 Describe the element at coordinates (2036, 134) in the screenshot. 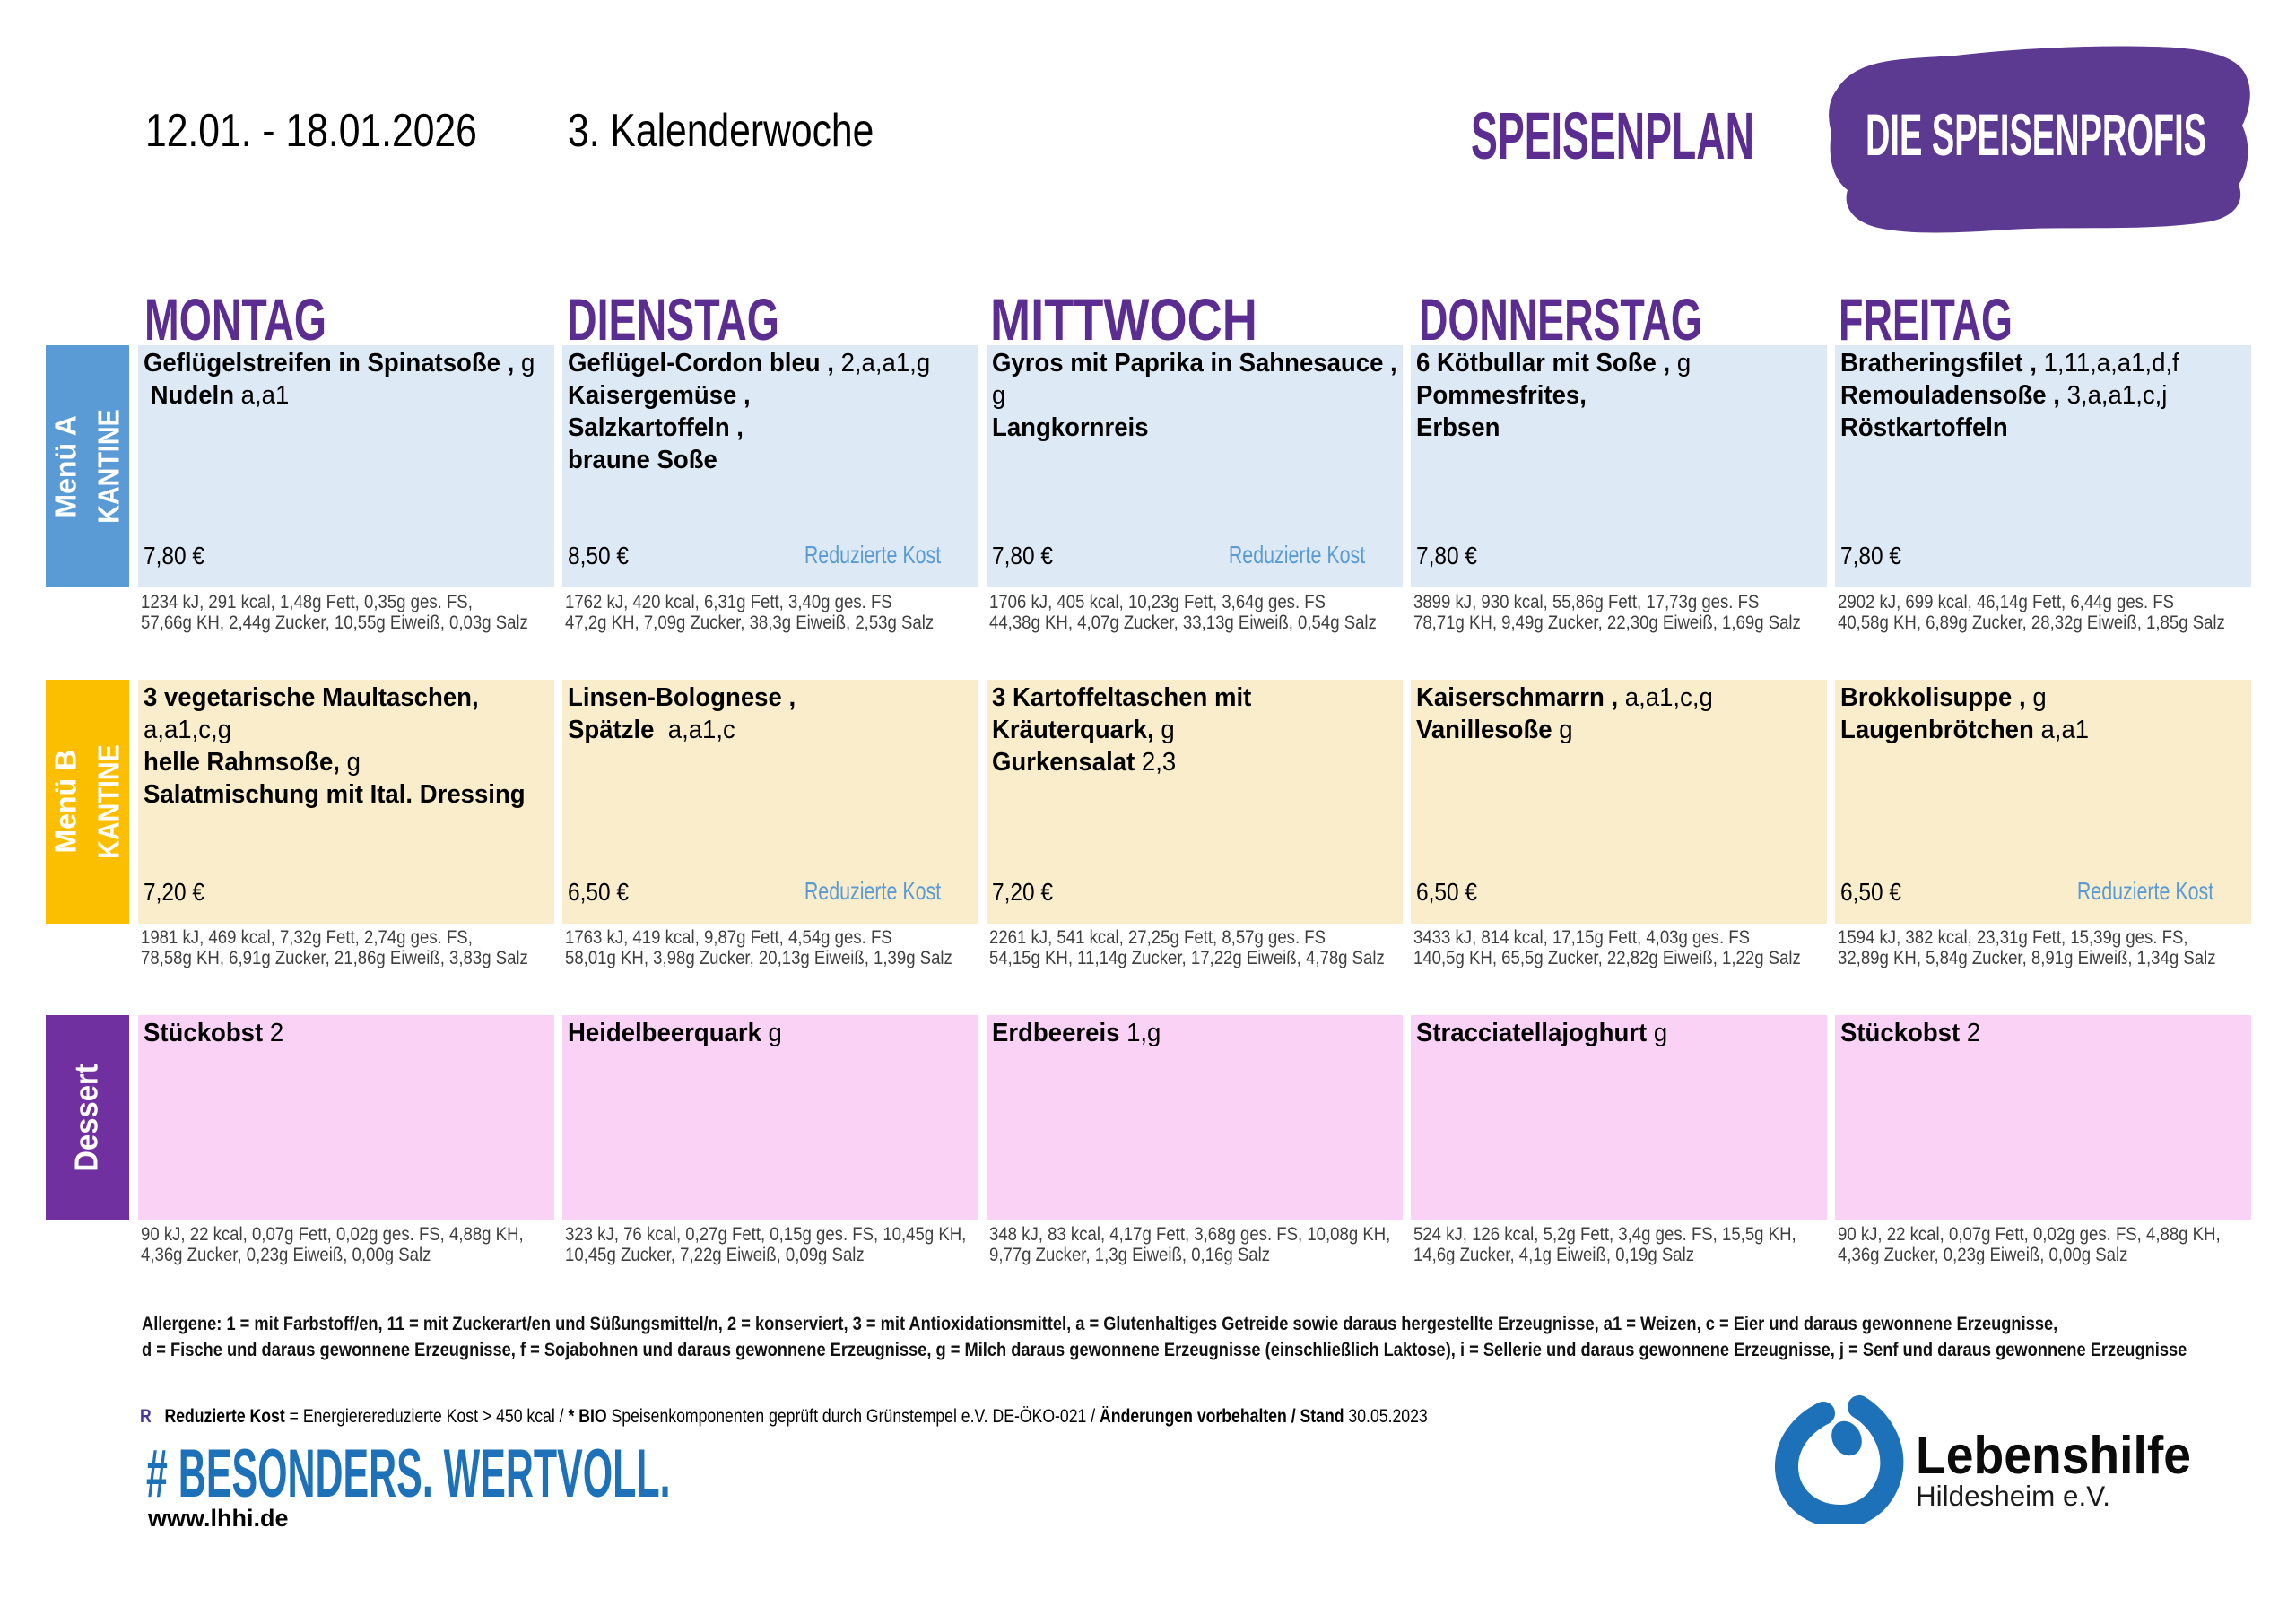

I see `svg-text: DIE SPEISENPROFIS` at that location.